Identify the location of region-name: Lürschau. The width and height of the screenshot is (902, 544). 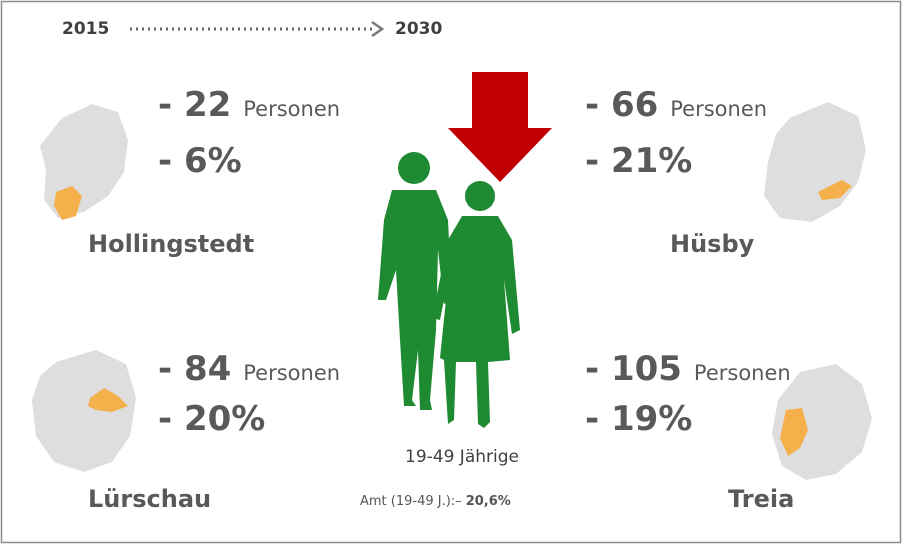
(149, 499).